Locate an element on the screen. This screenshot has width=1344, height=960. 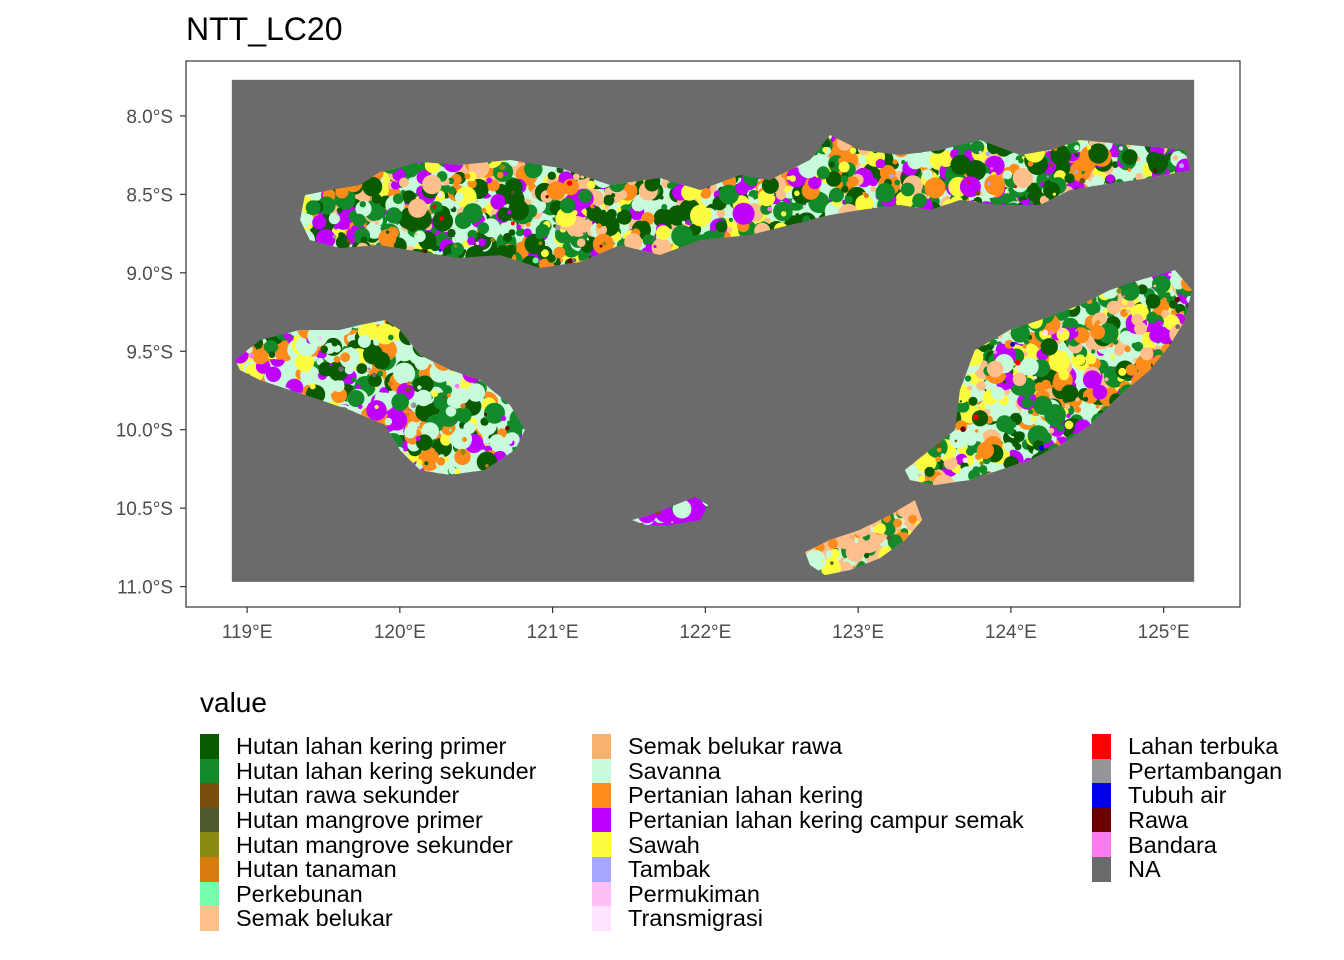
legend-label: Semak belukar is located at coordinates (314, 918).